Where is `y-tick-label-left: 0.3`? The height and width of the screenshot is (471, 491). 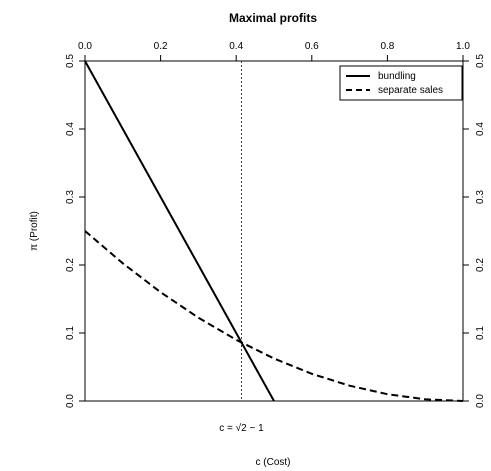 y-tick-label-left: 0.3 is located at coordinates (70, 197).